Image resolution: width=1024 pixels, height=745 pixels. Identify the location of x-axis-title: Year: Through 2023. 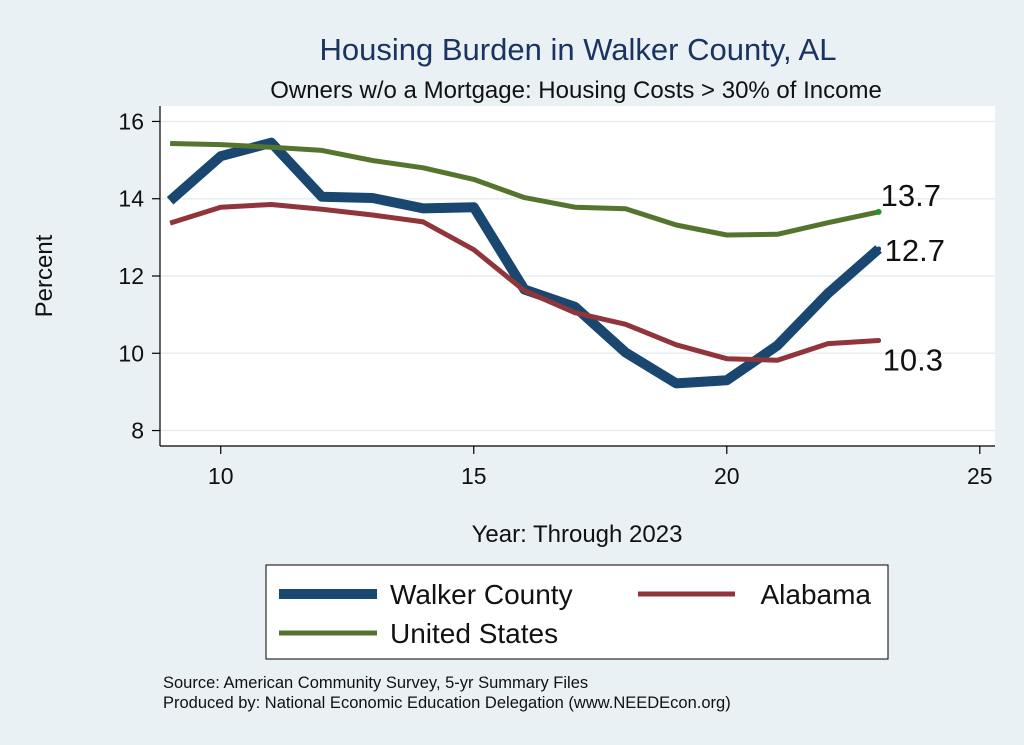
(577, 534).